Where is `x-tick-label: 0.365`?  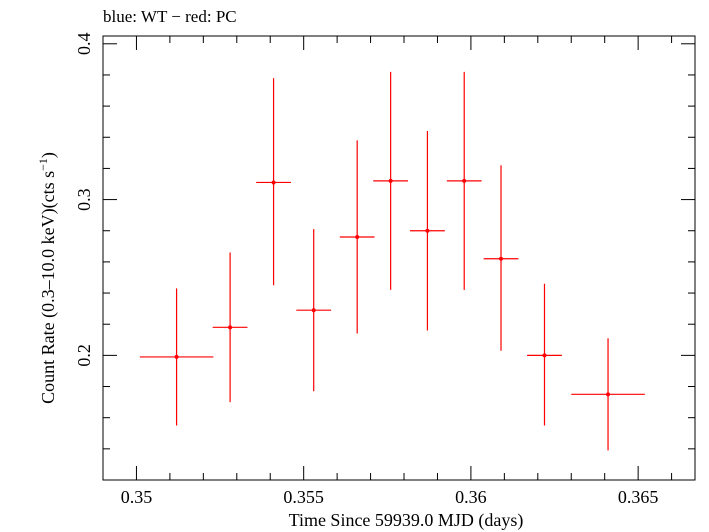
x-tick-label: 0.365 is located at coordinates (638, 497).